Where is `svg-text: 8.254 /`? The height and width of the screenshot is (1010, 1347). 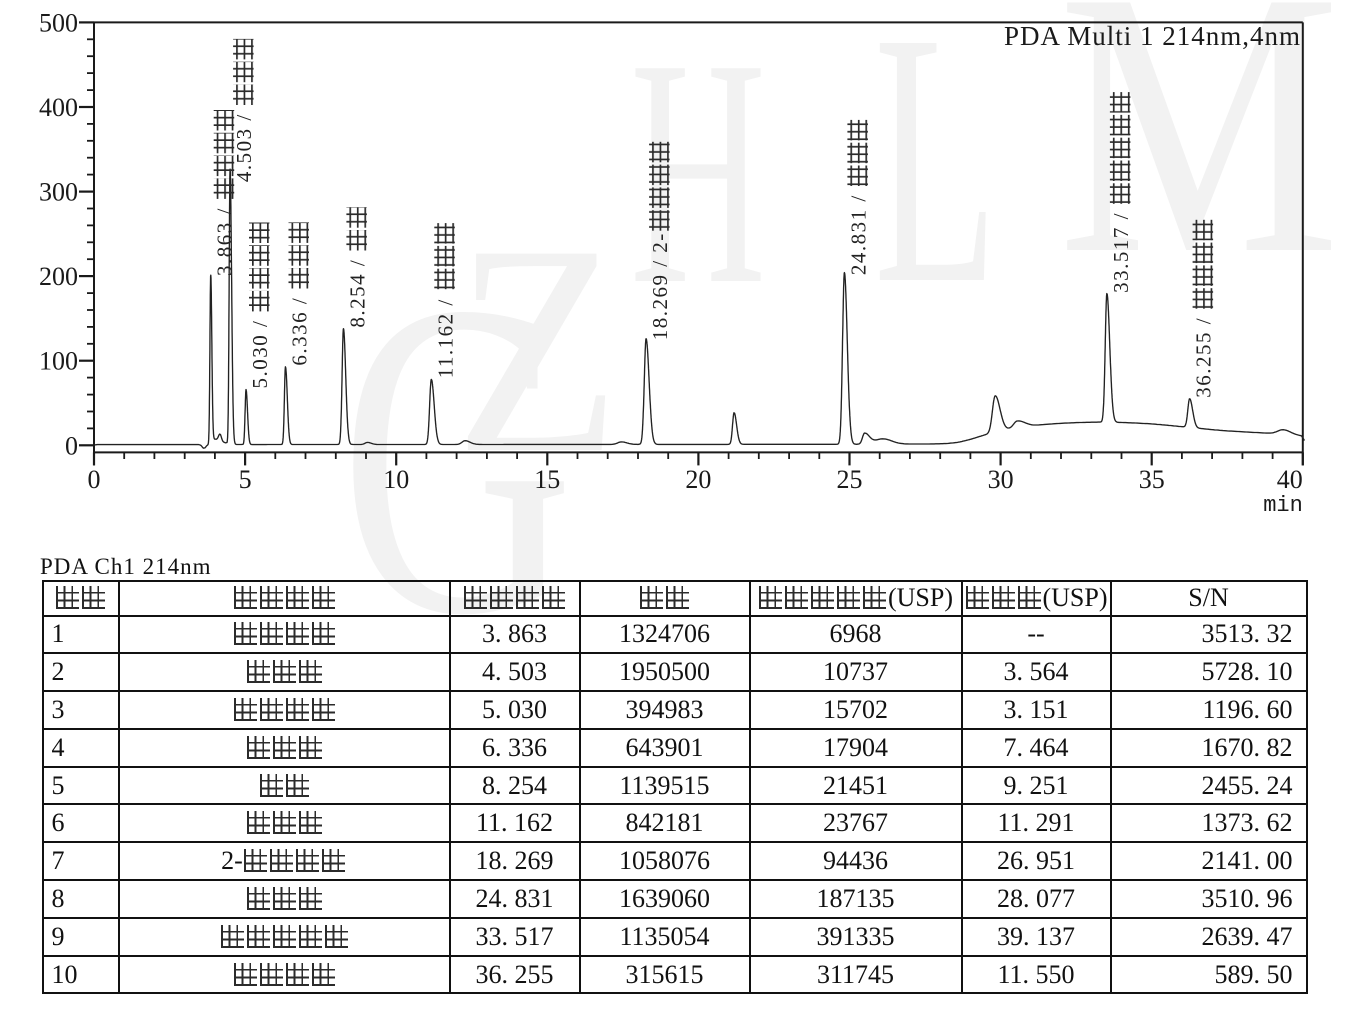
svg-text: 8.254 / is located at coordinates (357, 293).